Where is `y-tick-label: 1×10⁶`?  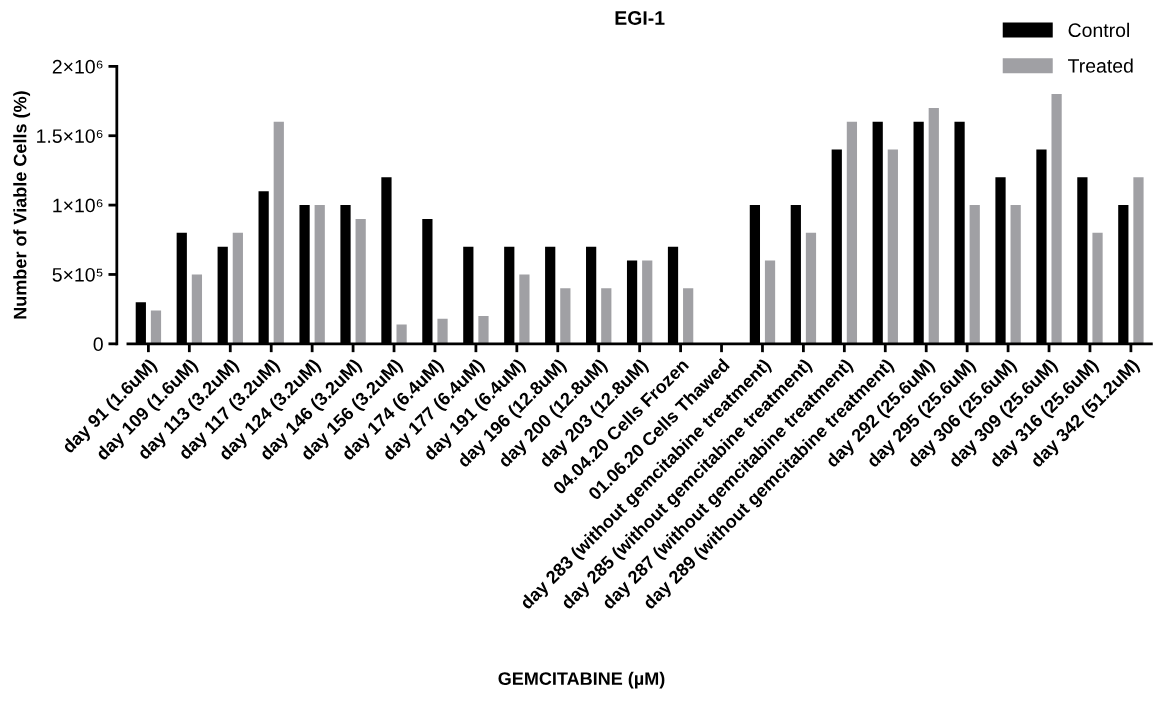 y-tick-label: 1×10⁶ is located at coordinates (78, 205).